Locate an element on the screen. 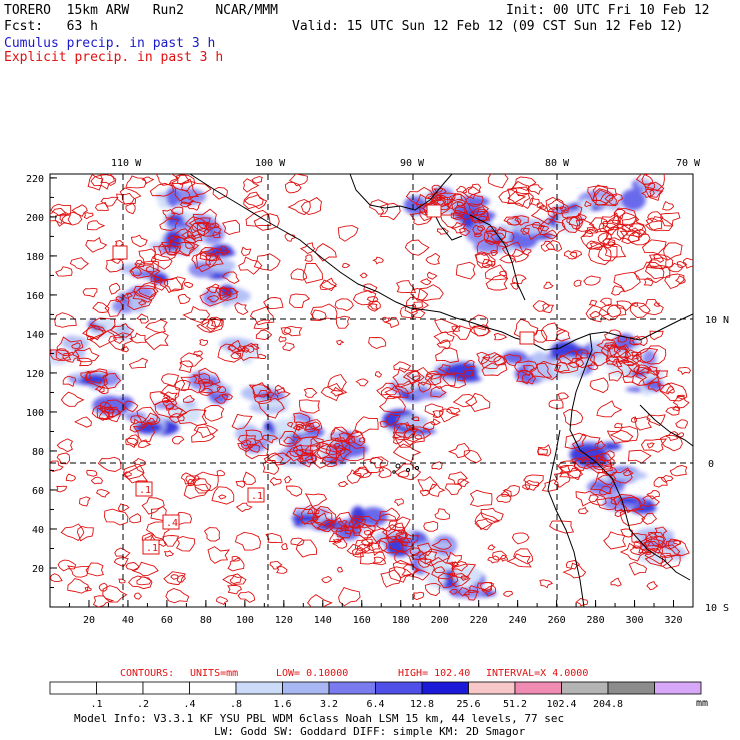  contour-units: UNITS=mm is located at coordinates (214, 673).